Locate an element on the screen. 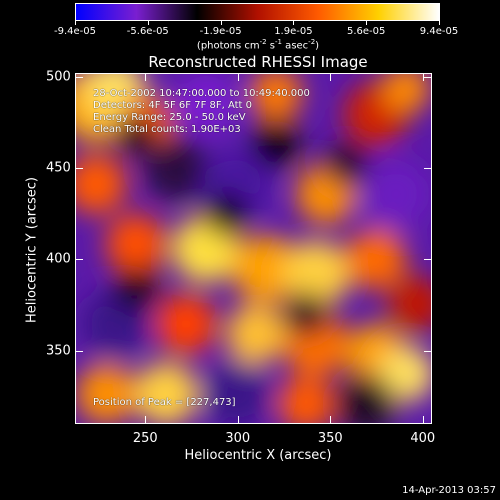 The width and height of the screenshot is (500, 500). colorbar is located at coordinates (257, 12).